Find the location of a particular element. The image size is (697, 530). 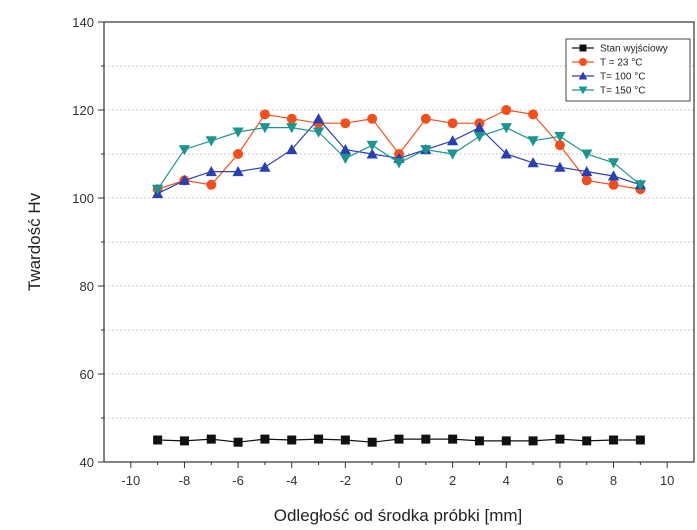

x-tick-label: -8 is located at coordinates (185, 480).